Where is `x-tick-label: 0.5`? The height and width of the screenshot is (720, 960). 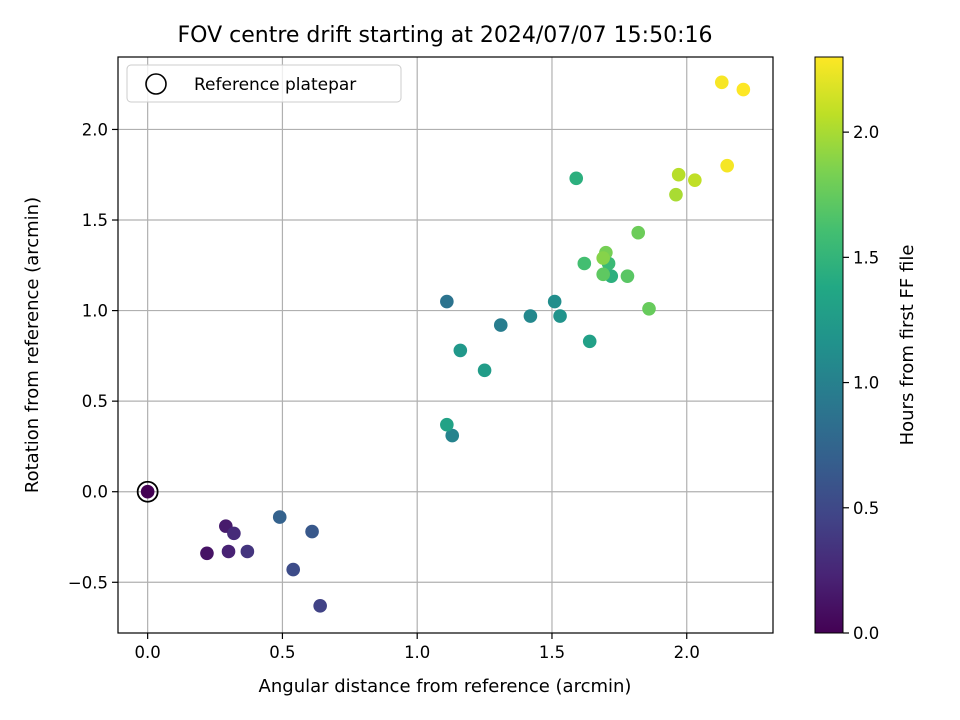
x-tick-label: 0.5 is located at coordinates (282, 652).